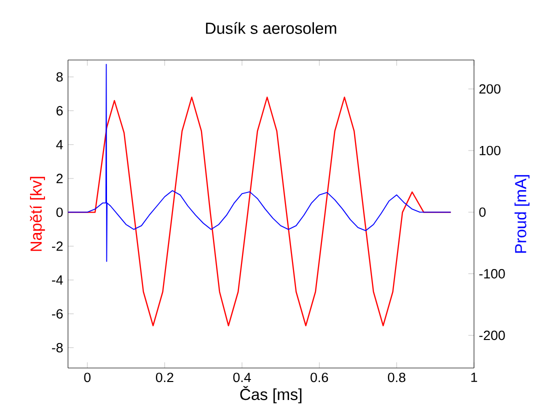 The height and width of the screenshot is (415, 550). What do you see at coordinates (59, 213) in the screenshot?
I see `y-tick-label: 0` at bounding box center [59, 213].